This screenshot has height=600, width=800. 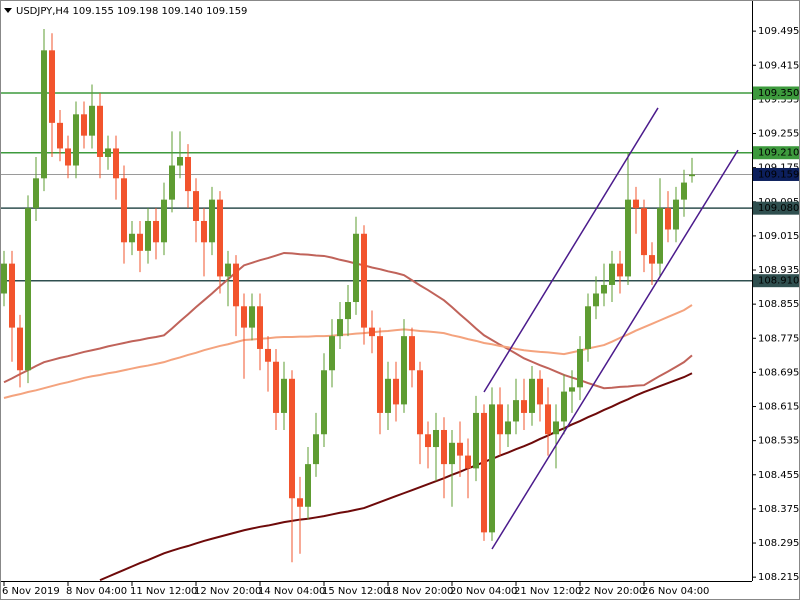 I want to click on menu-triangle, so click(x=8, y=10).